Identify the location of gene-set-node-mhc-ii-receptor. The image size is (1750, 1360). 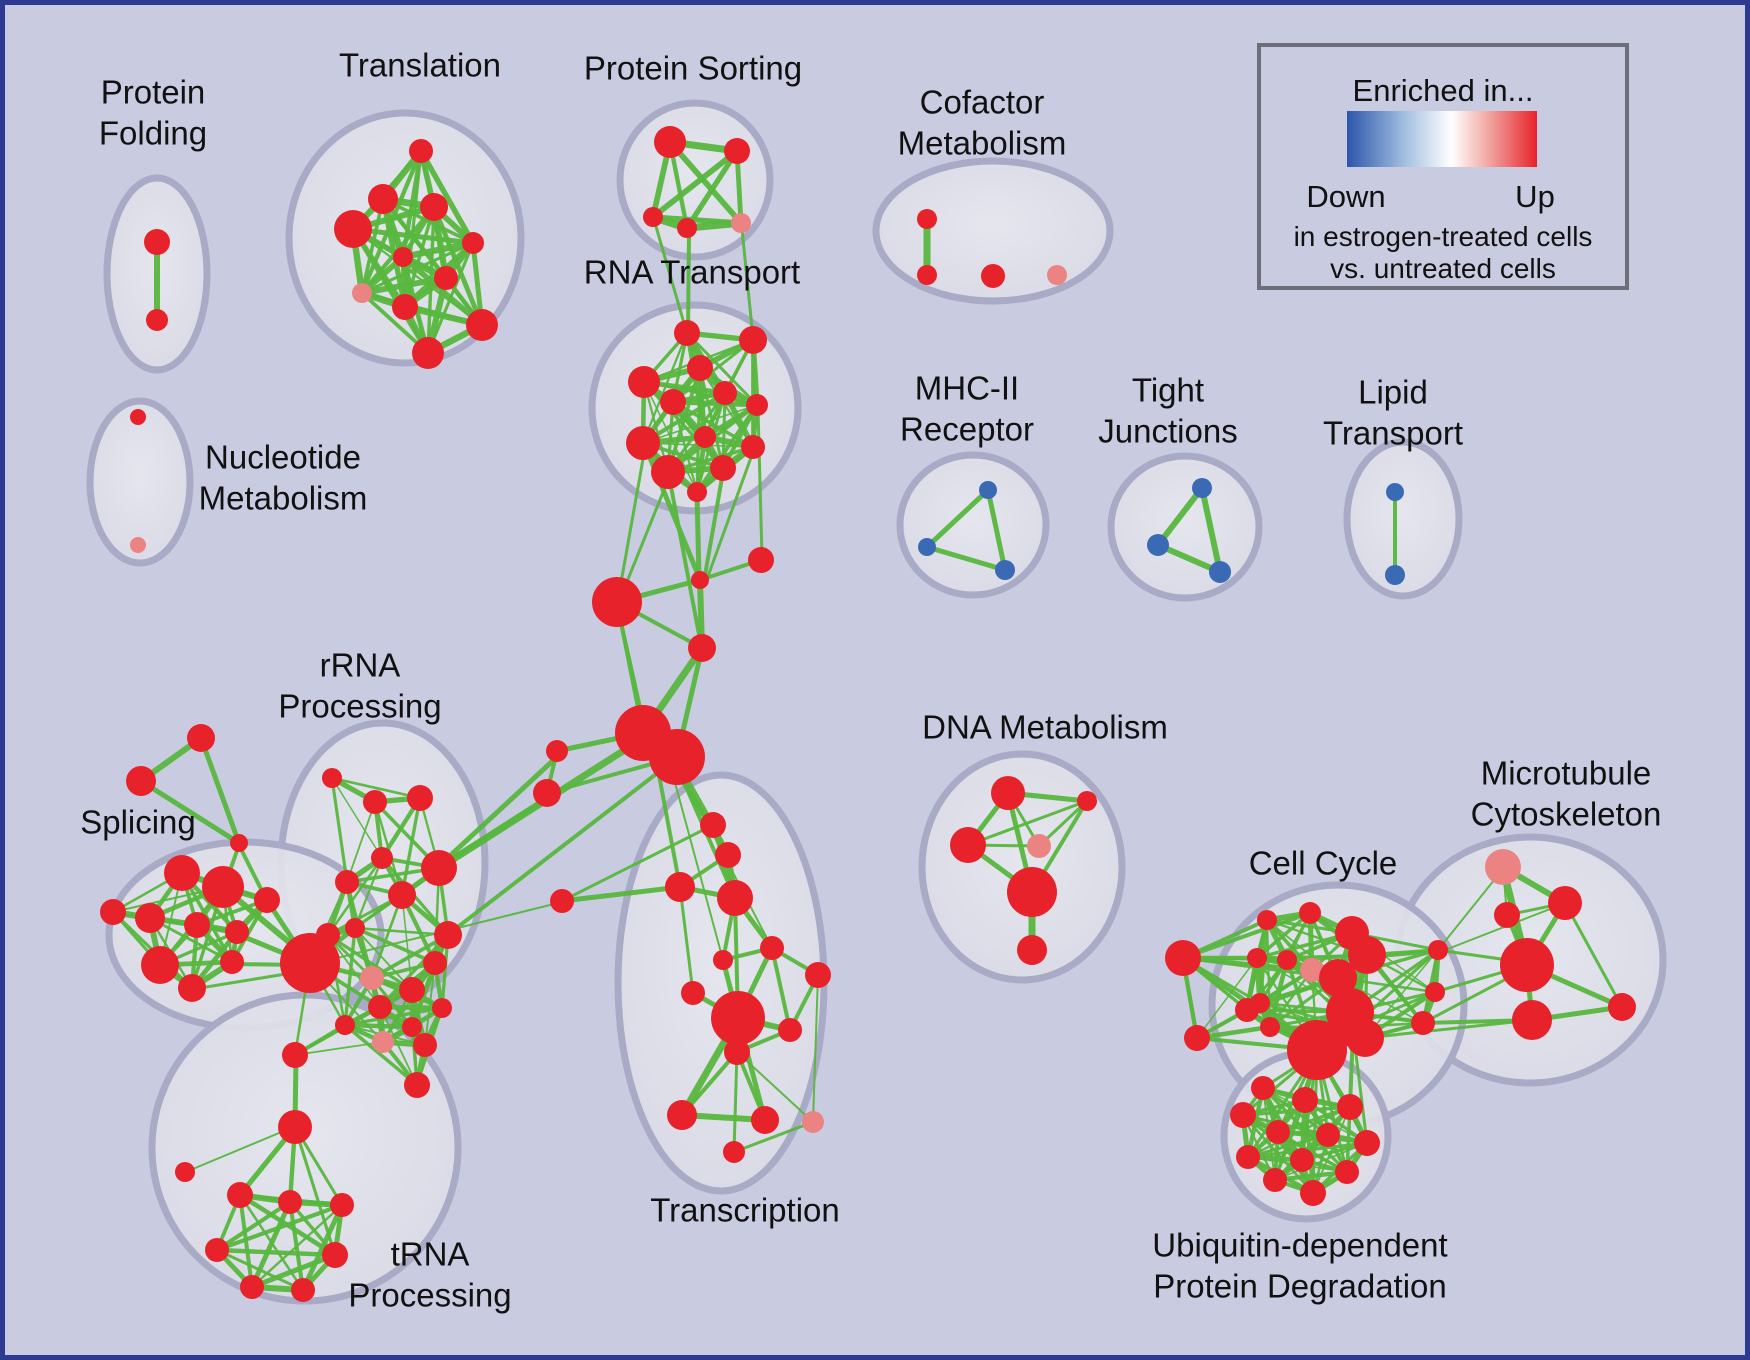
(927, 547).